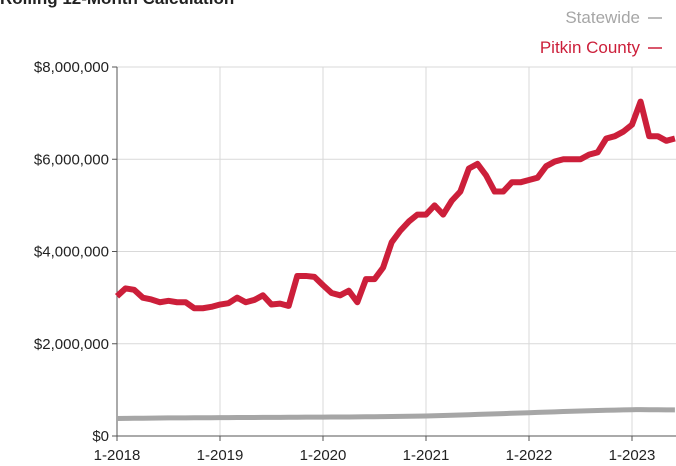 This screenshot has height=466, width=676. I want to click on y-tick-label: $8,000,000, so click(71, 67).